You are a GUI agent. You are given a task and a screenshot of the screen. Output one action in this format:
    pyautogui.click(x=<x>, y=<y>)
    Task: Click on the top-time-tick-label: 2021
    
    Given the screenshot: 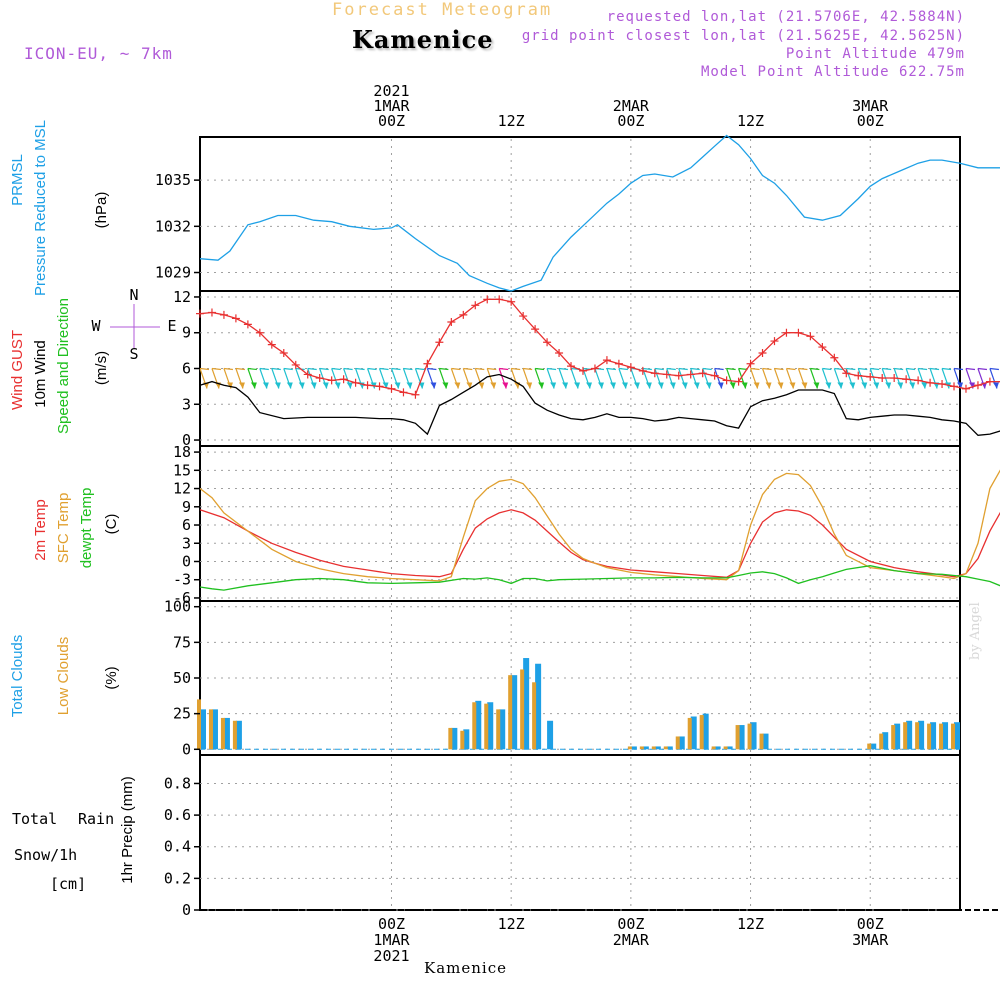 What is the action you would take?
    pyautogui.click(x=391, y=91)
    